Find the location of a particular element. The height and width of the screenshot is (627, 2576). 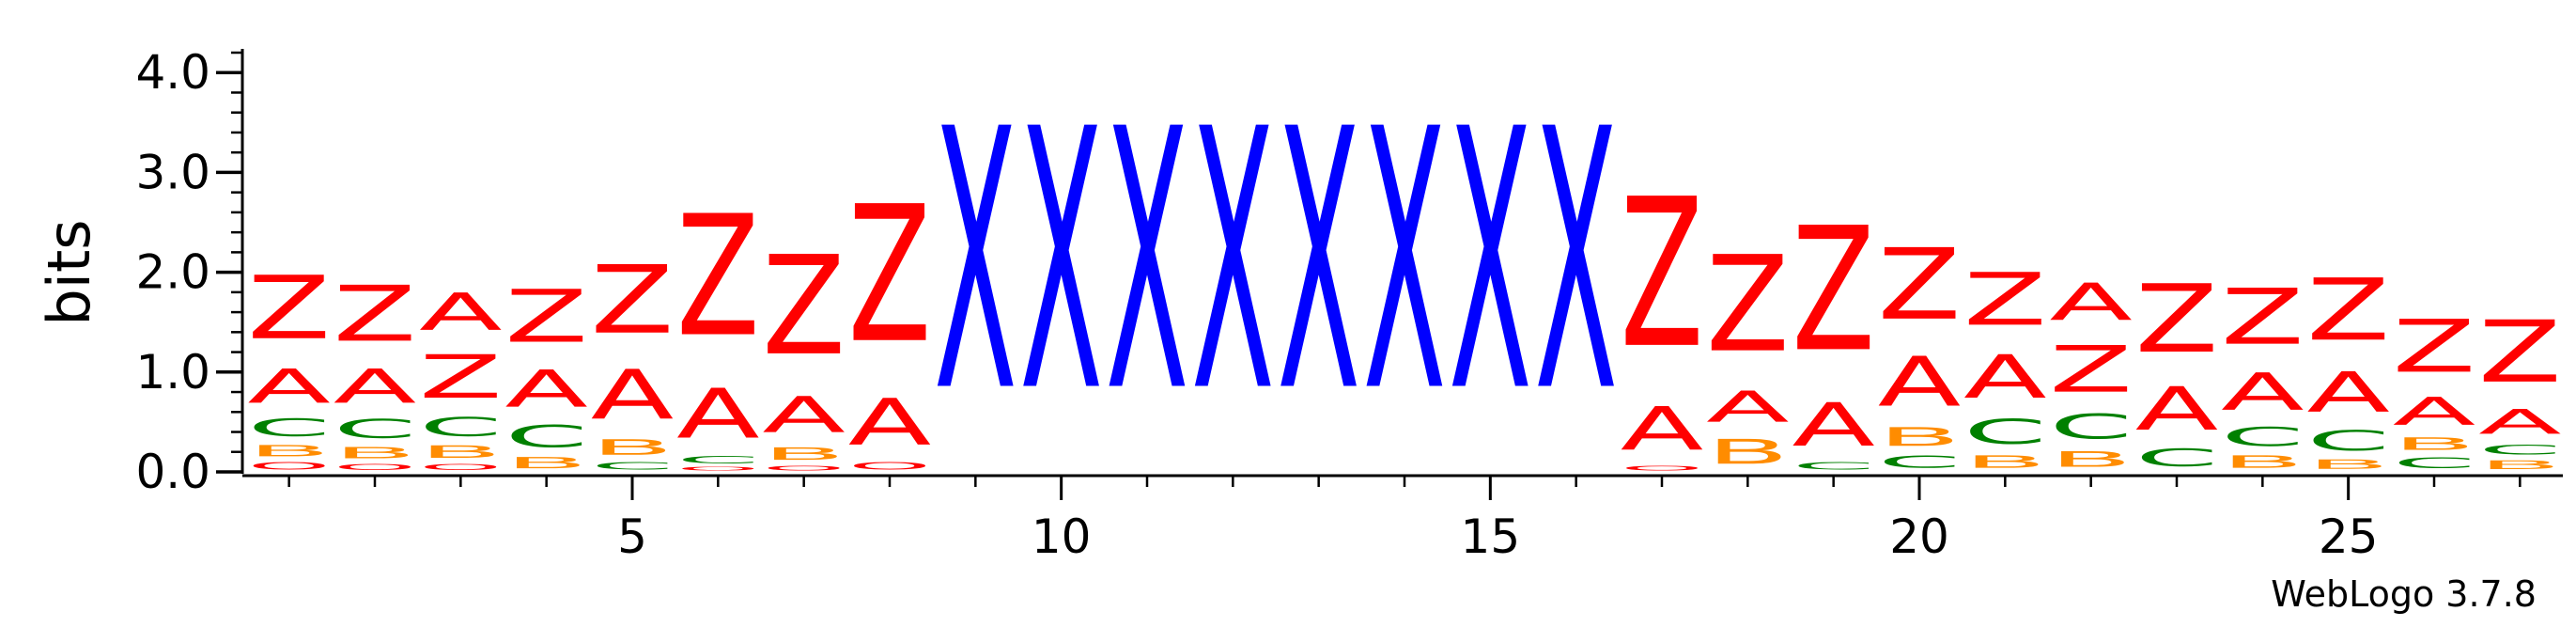

logo-letter-pos6-O: O is located at coordinates (718, 469).